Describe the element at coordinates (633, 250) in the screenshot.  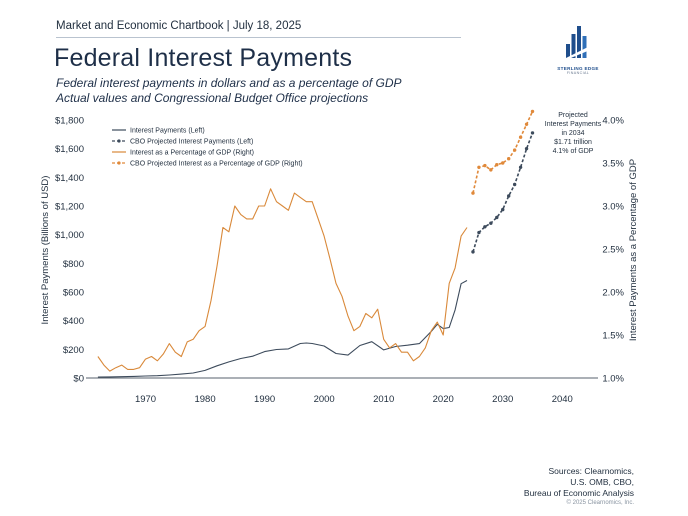
I see `right-axis-label: Interest Payments as a Percentage of GDP` at that location.